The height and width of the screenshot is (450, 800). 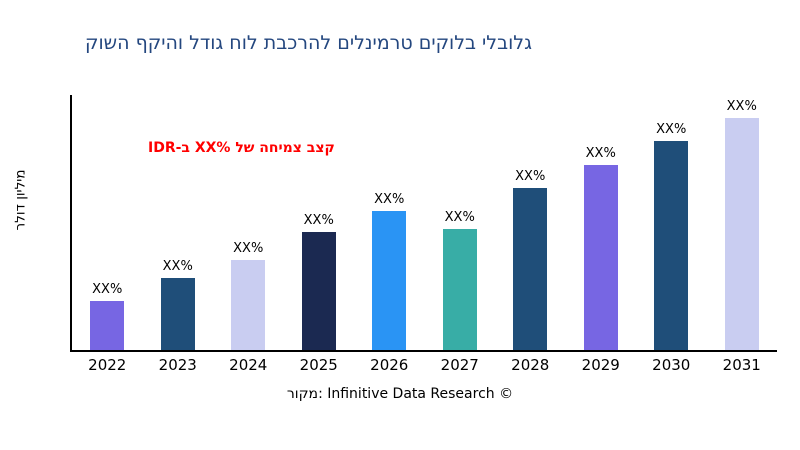 I want to click on y-axis-label: רלוד ןוילימ, so click(x=20, y=200).